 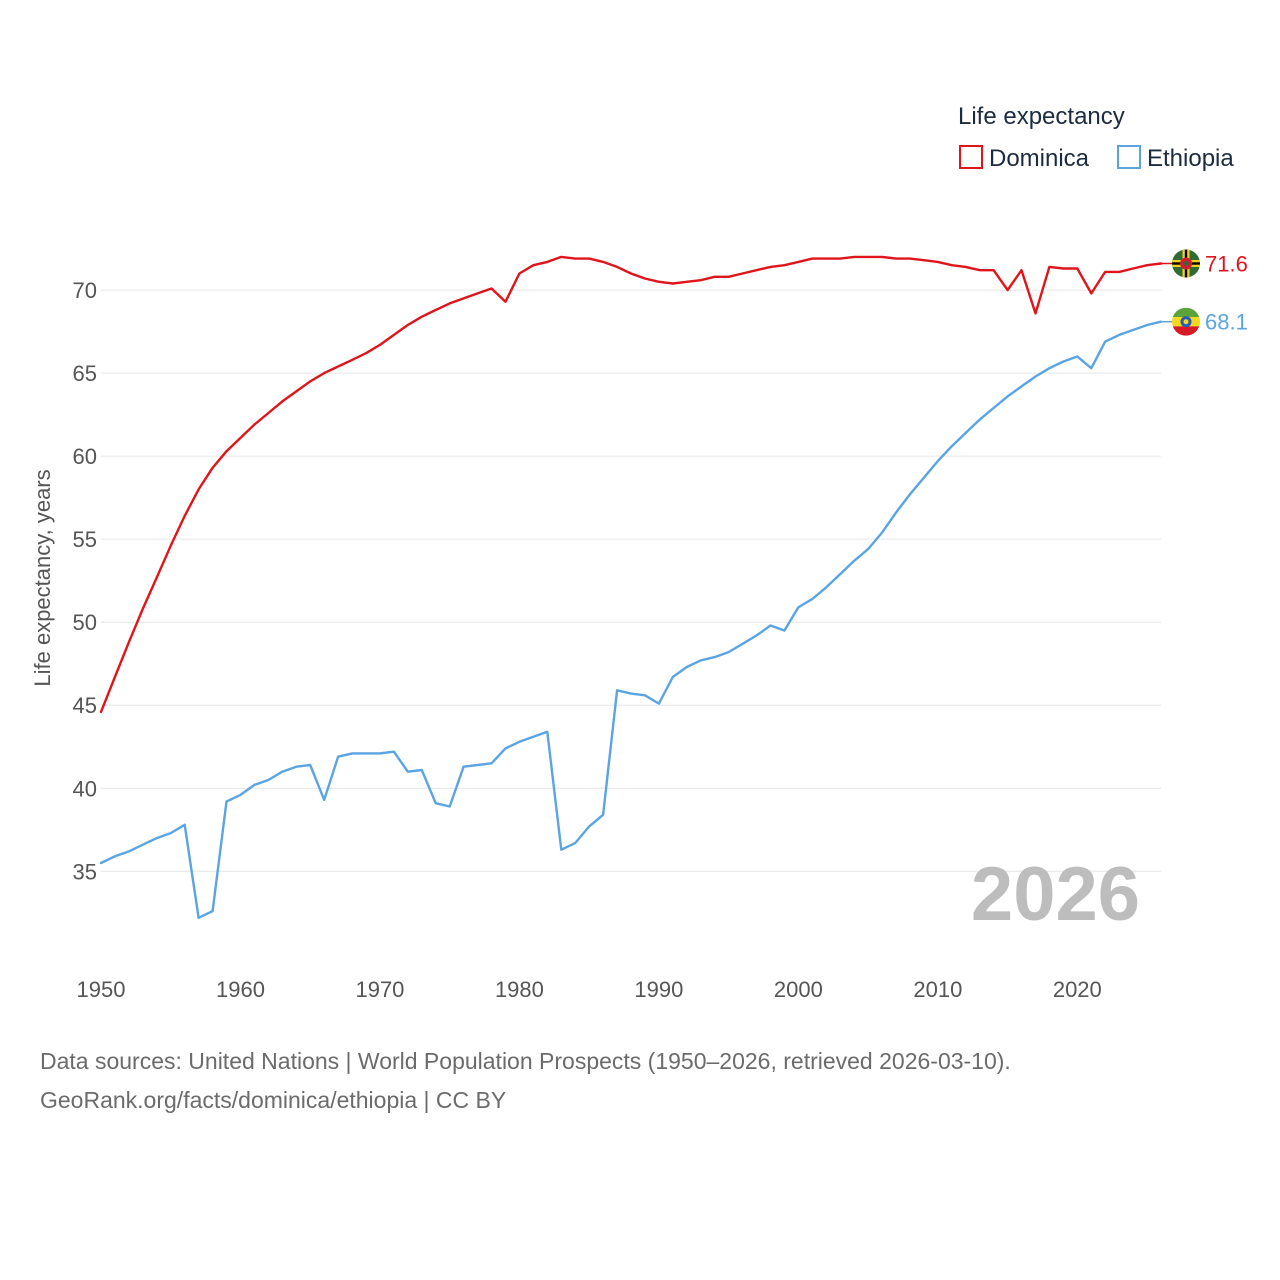 I want to click on dominica-end-value: 71.6, so click(x=1226, y=264).